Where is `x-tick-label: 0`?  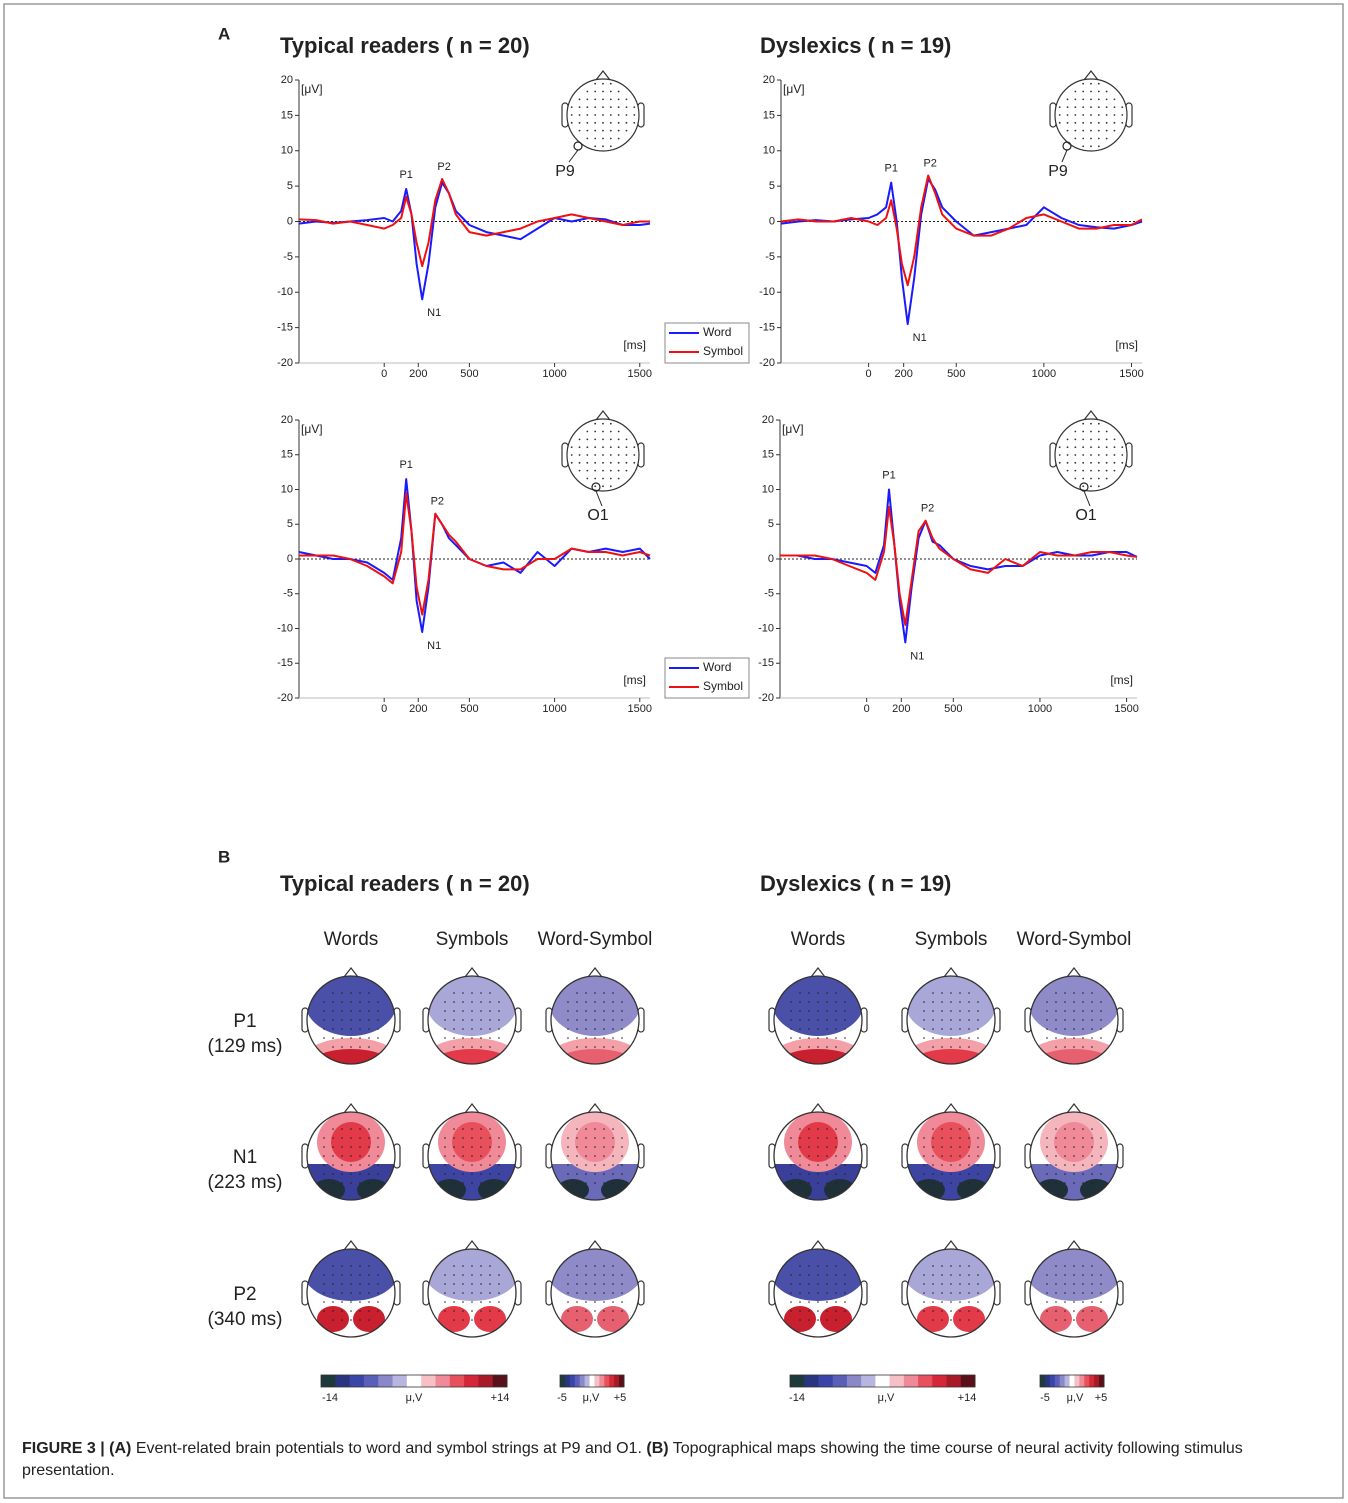
x-tick-label: 0 is located at coordinates (384, 709).